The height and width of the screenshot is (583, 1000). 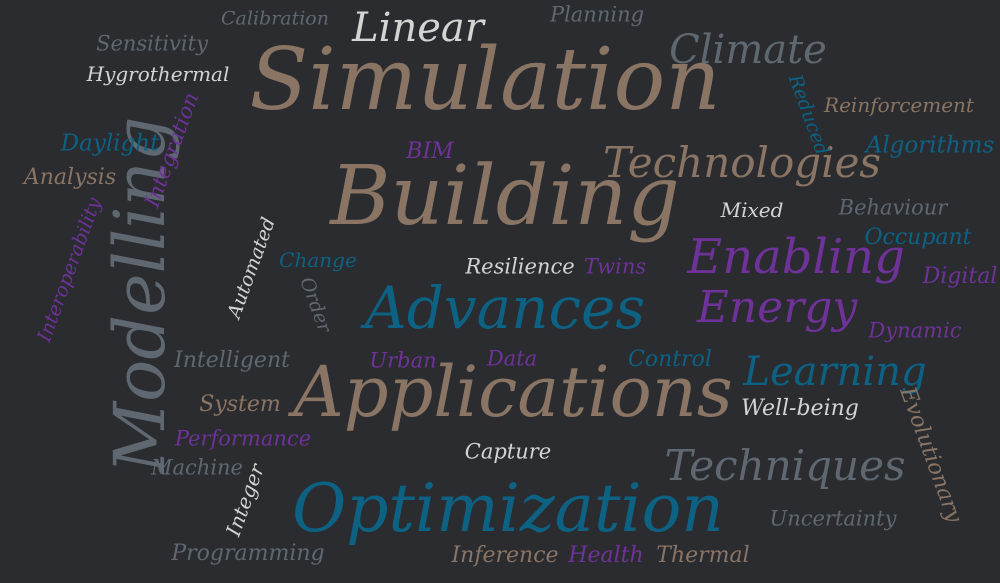 What do you see at coordinates (703, 555) in the screenshot?
I see `word-thermal: Thermal` at bounding box center [703, 555].